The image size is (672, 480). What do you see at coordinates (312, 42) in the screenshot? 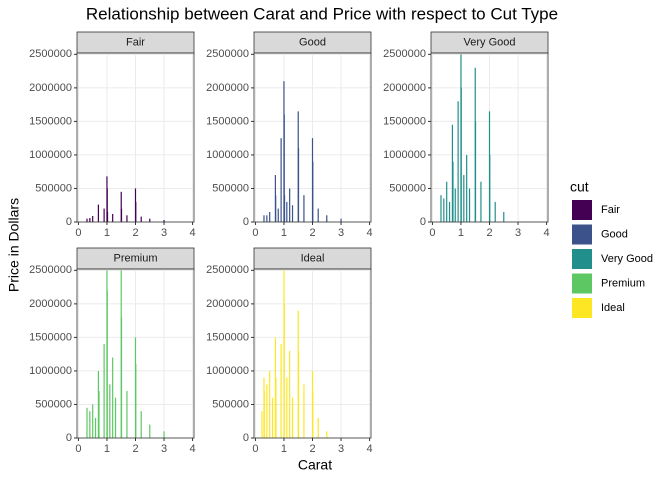
I see `strip-label: Good` at bounding box center [312, 42].